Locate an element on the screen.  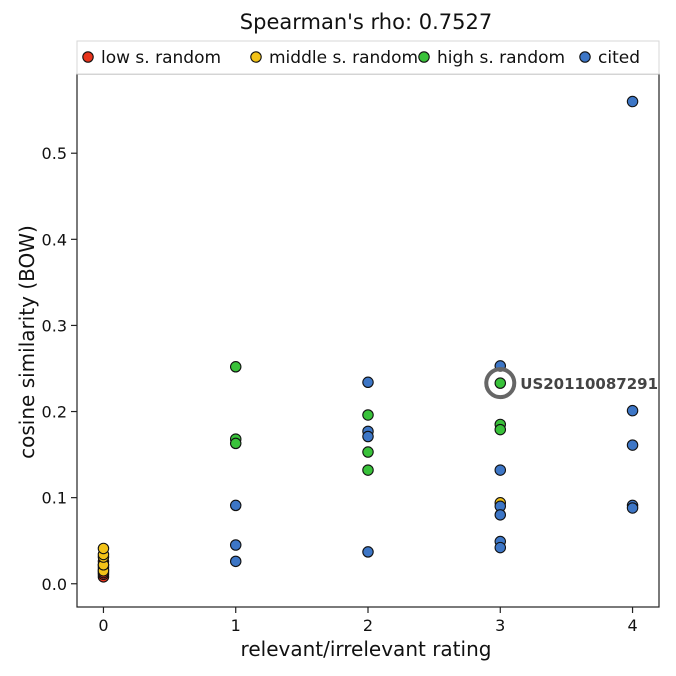
x-axis-label: relevant/irrelevant rating is located at coordinates (366, 649).